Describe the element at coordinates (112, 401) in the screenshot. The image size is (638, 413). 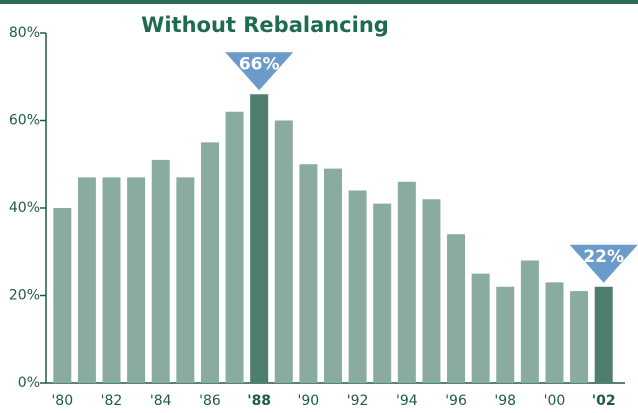
I see `x-tick-label: '82` at that location.